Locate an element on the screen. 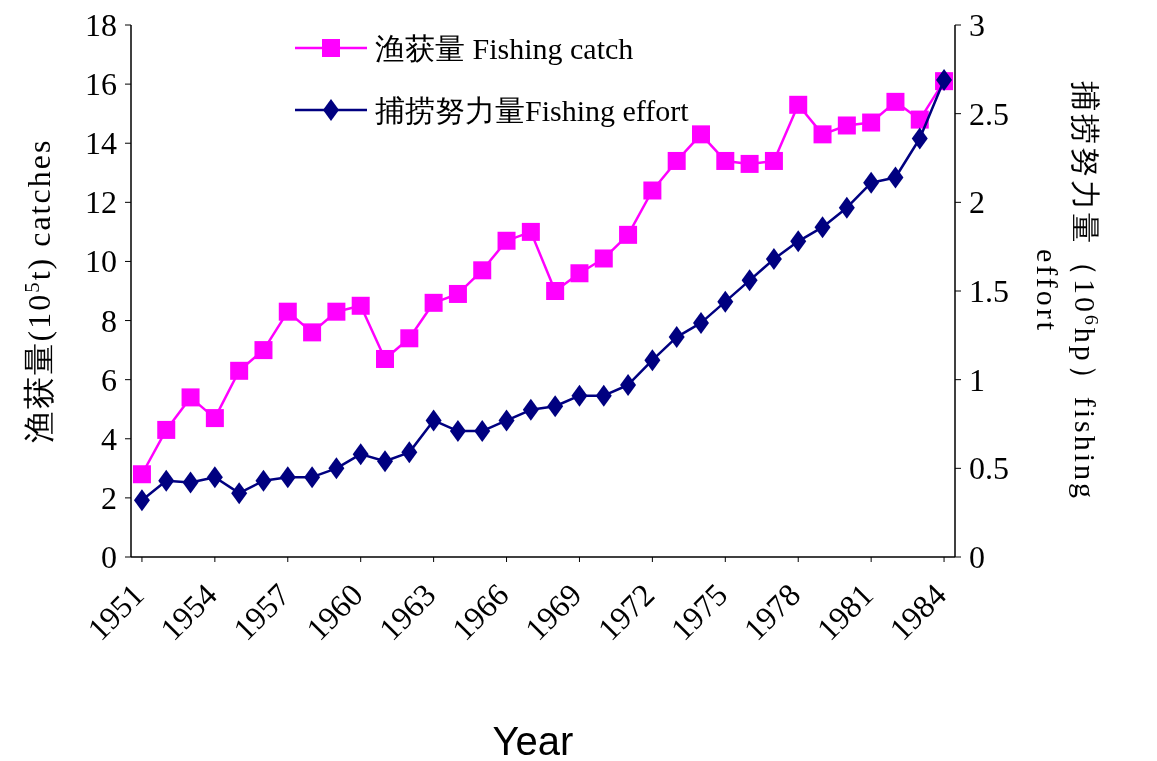 This screenshot has height=761, width=1157. y-tick-label: 6 is located at coordinates (109, 379).